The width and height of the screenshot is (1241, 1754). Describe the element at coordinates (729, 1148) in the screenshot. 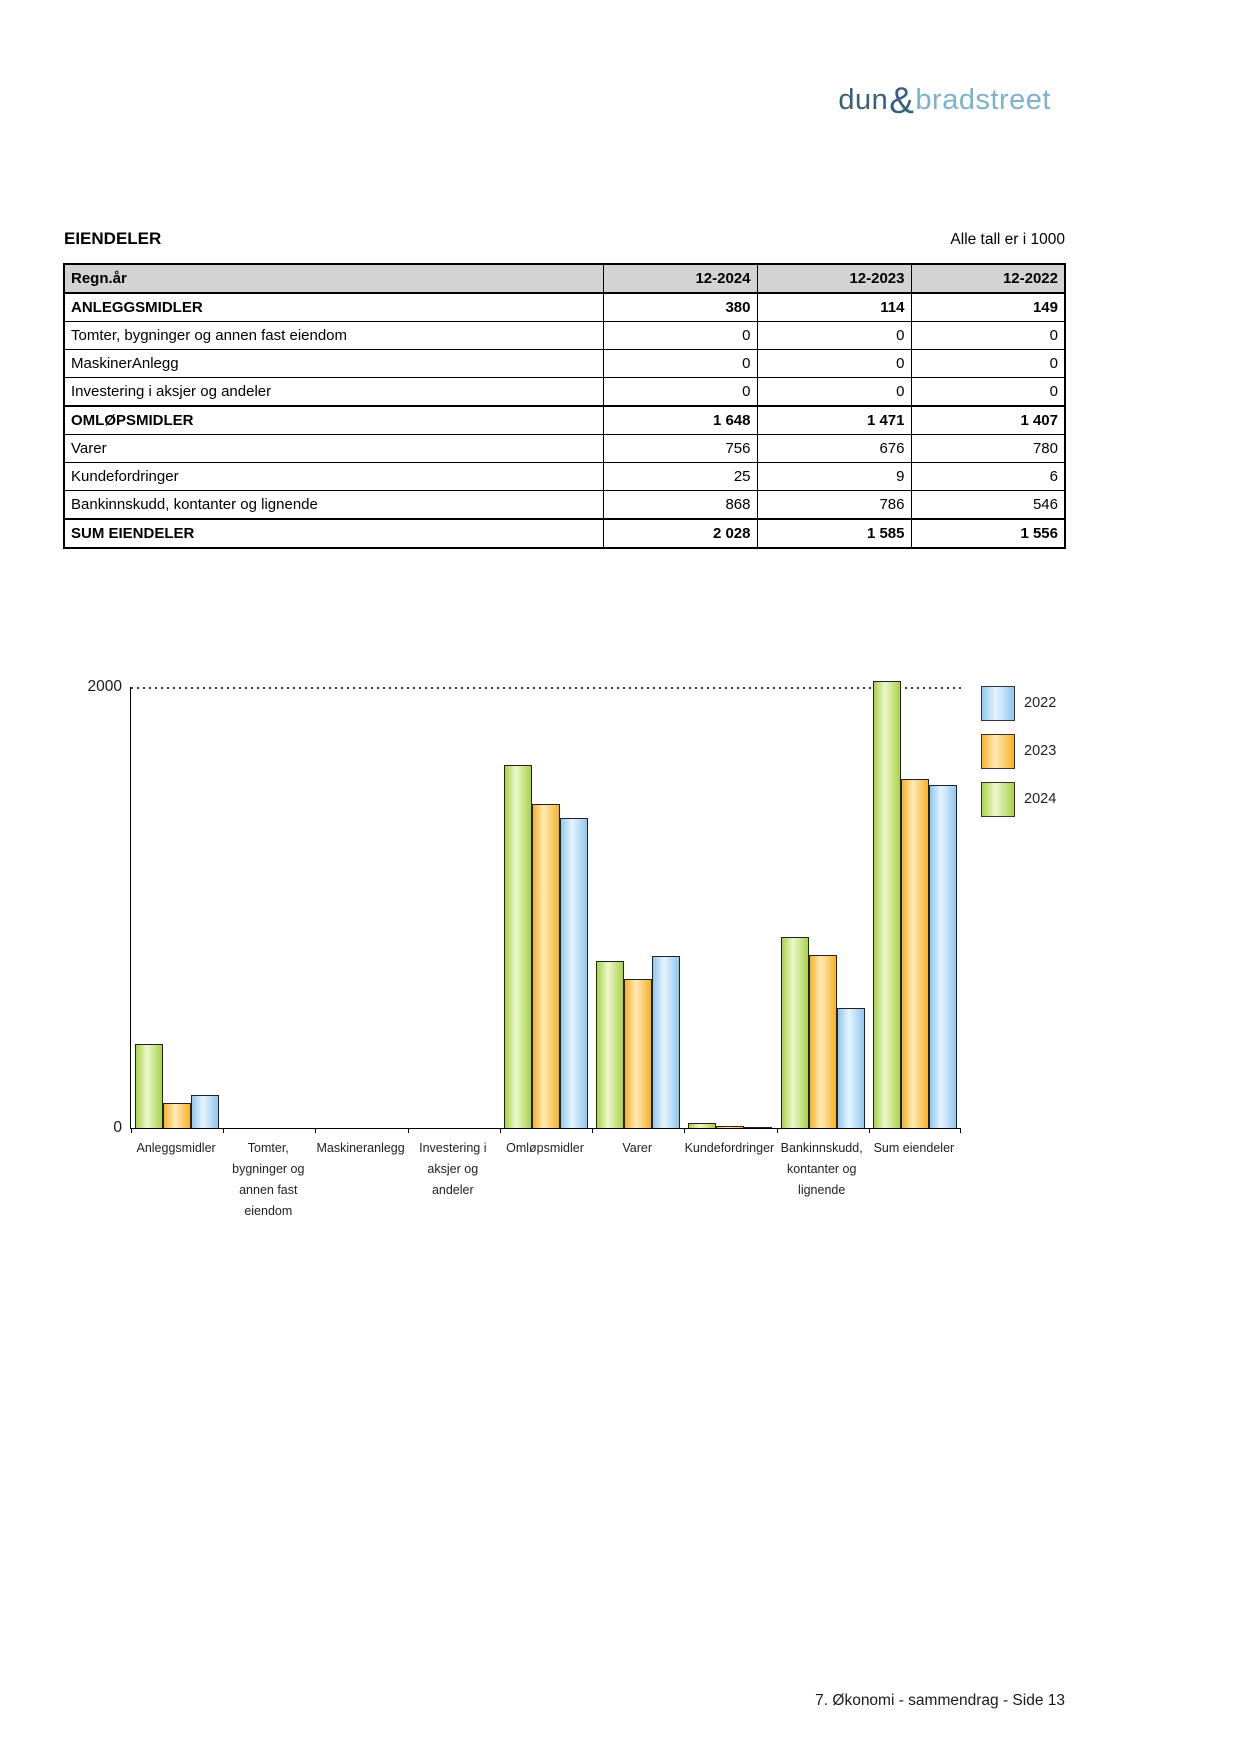

I see `x-axis-label-line: Kundefordringer` at that location.